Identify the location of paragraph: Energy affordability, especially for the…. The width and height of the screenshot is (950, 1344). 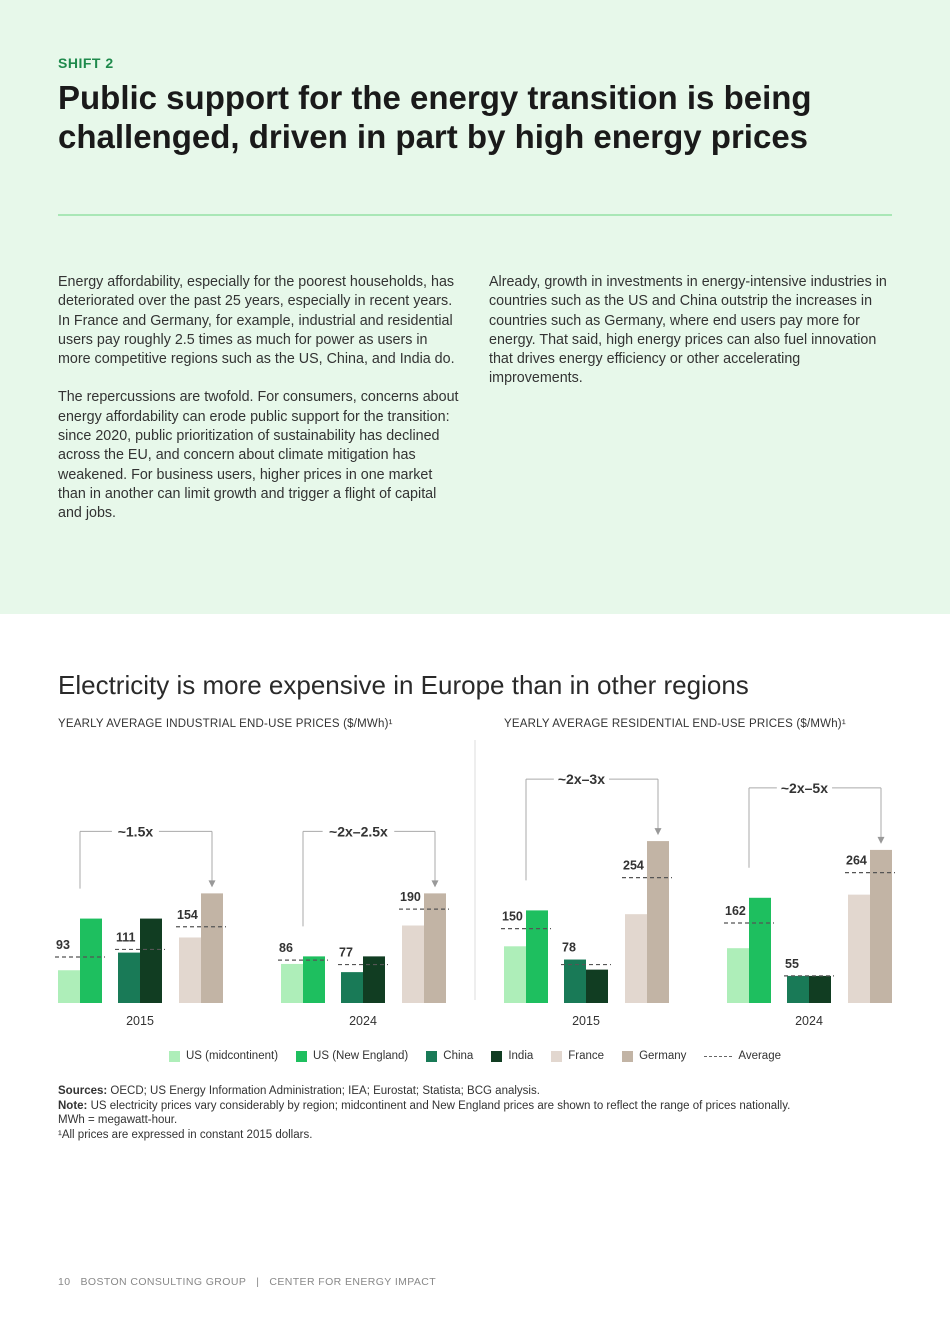
(256, 321).